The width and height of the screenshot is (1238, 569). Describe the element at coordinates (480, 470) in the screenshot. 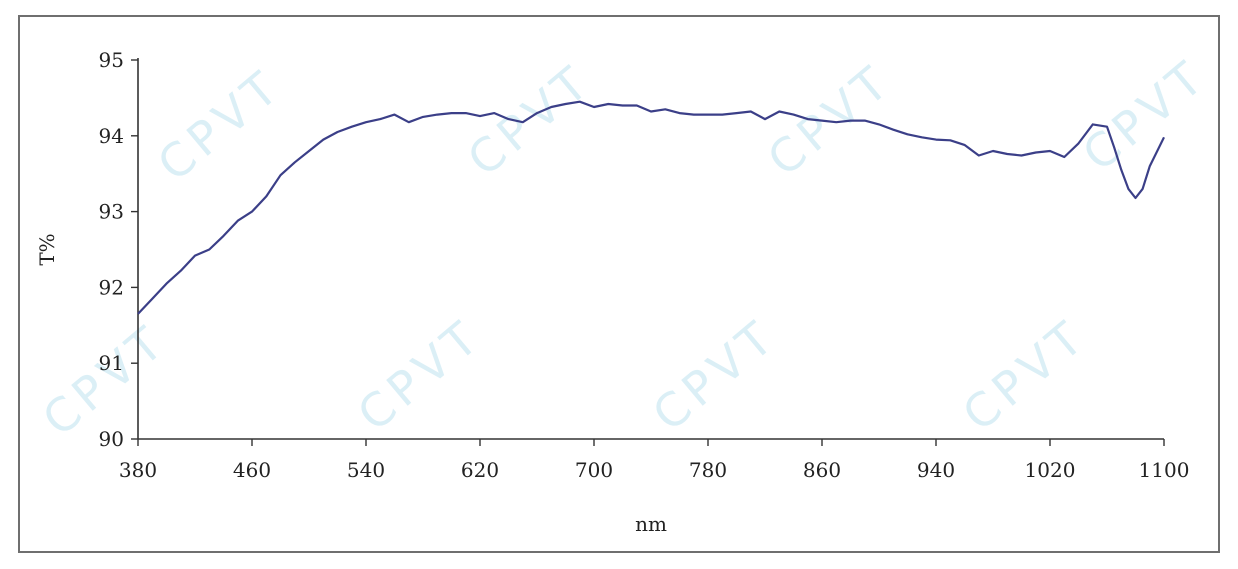

I see `x-tick-label: 620` at that location.